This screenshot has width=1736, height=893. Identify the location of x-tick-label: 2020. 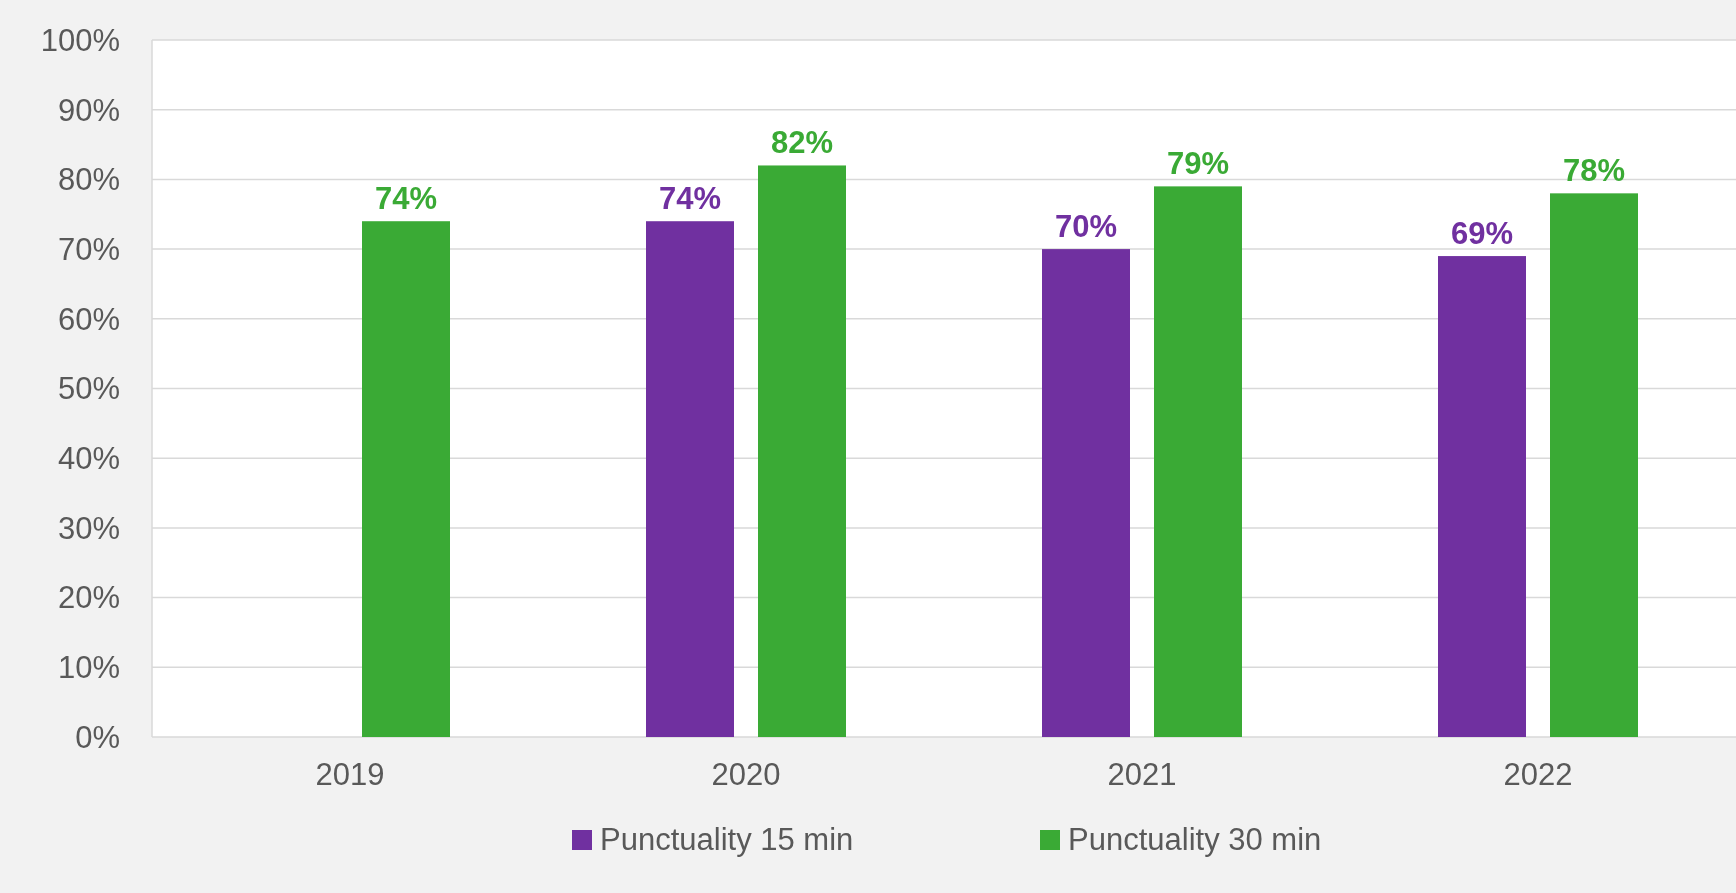
(746, 774).